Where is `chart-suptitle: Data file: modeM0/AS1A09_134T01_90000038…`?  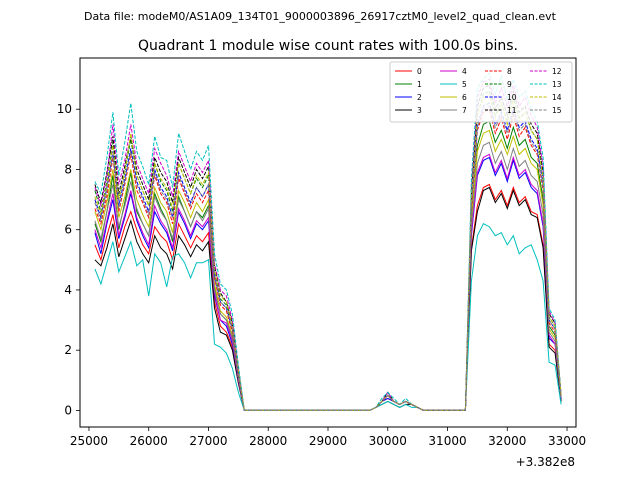 chart-suptitle: Data file: modeM0/AS1A09_134T01_90000038… is located at coordinates (320, 16).